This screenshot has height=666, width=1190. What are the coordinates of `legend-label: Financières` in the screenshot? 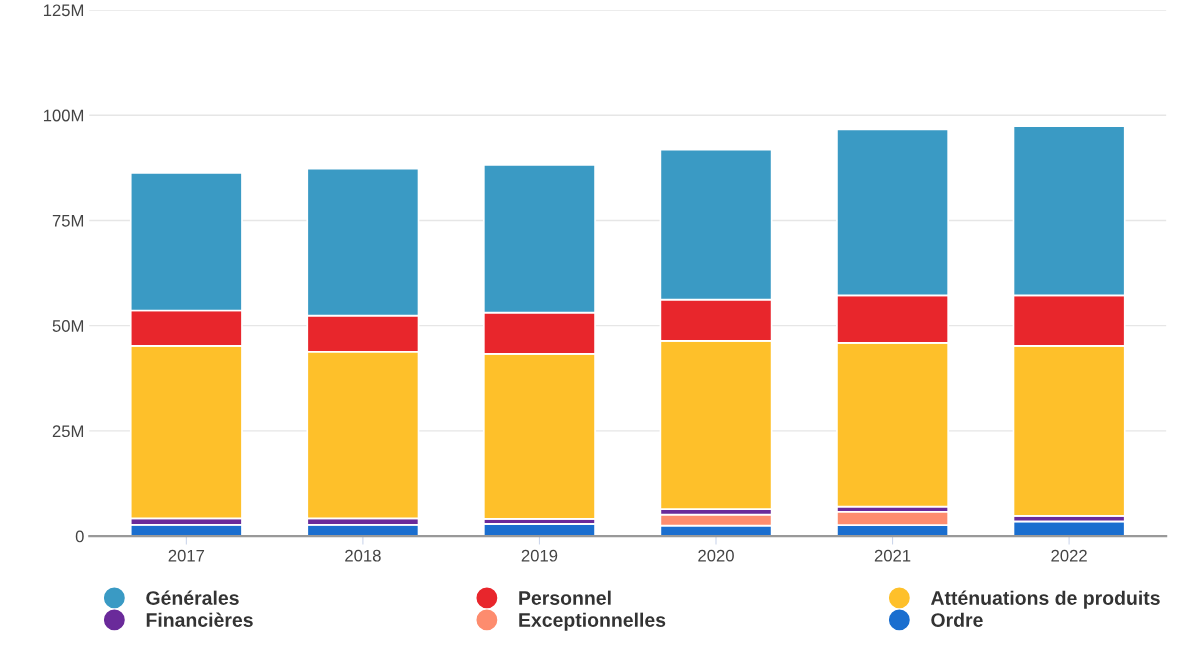 It's located at (199, 619).